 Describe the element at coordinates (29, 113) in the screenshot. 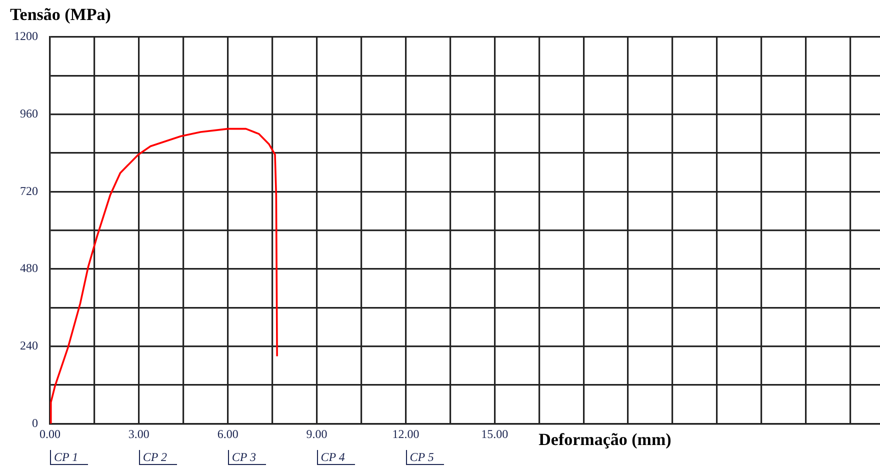

I see `y-tick-label: 960` at that location.